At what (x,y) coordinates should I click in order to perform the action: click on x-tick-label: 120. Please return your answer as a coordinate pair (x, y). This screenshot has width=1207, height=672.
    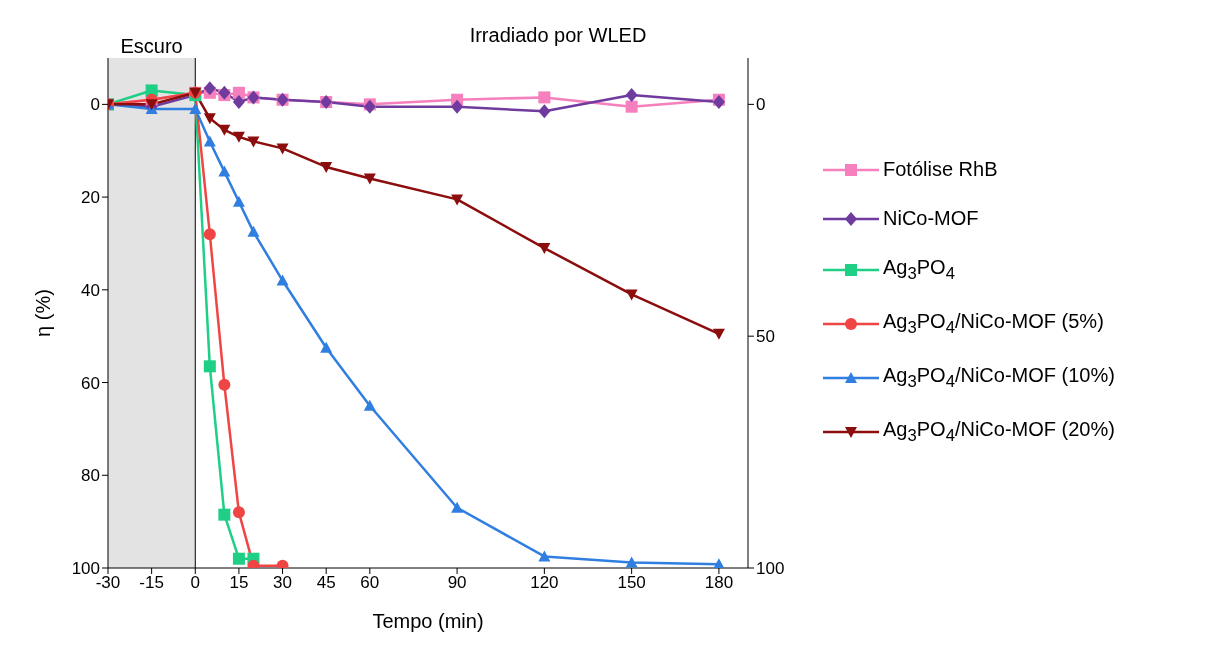
    Looking at the image, I should click on (544, 583).